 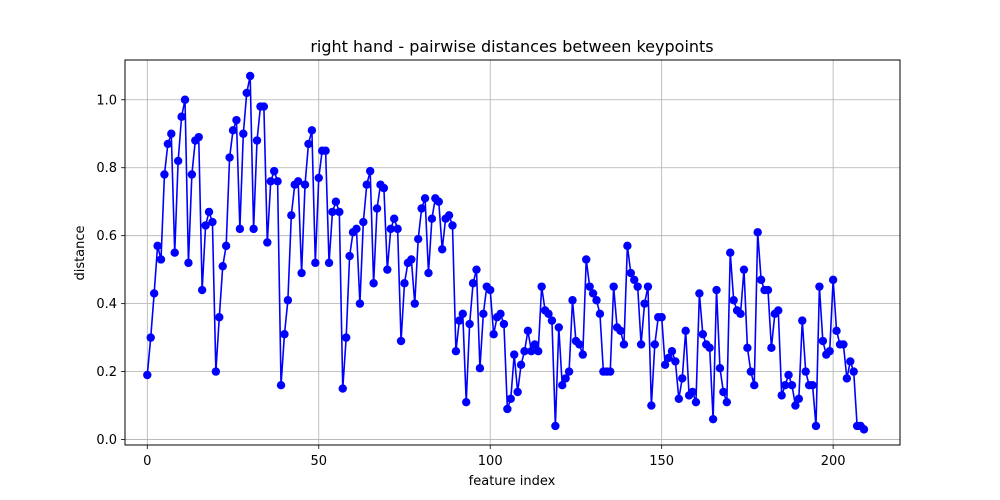 What do you see at coordinates (833, 461) in the screenshot?
I see `x-tick-label: 200` at bounding box center [833, 461].